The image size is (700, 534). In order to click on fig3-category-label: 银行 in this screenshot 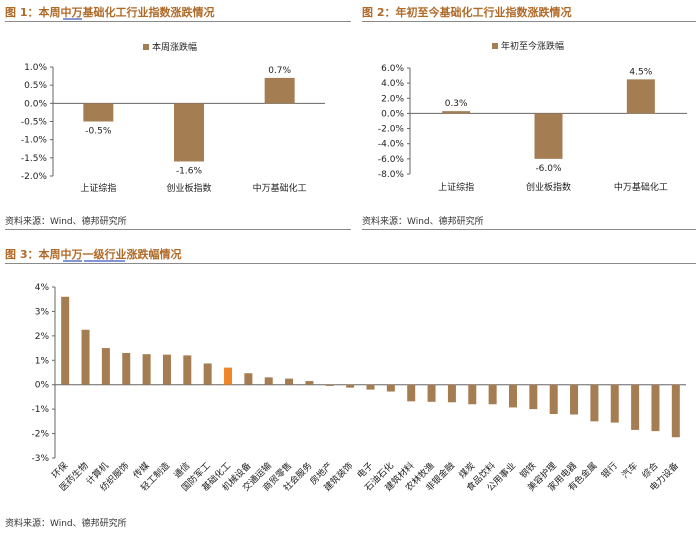, I will do `click(609, 470)`.